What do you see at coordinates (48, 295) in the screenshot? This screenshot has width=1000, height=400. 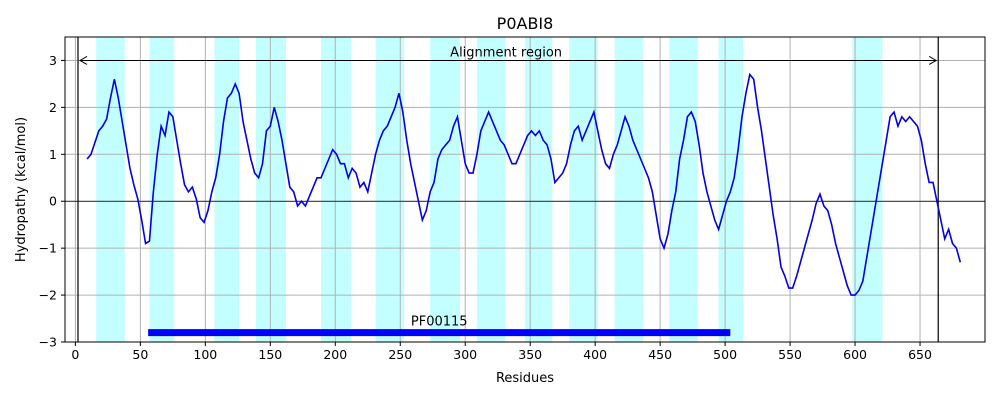 I see `y-tick-label: −2` at bounding box center [48, 295].